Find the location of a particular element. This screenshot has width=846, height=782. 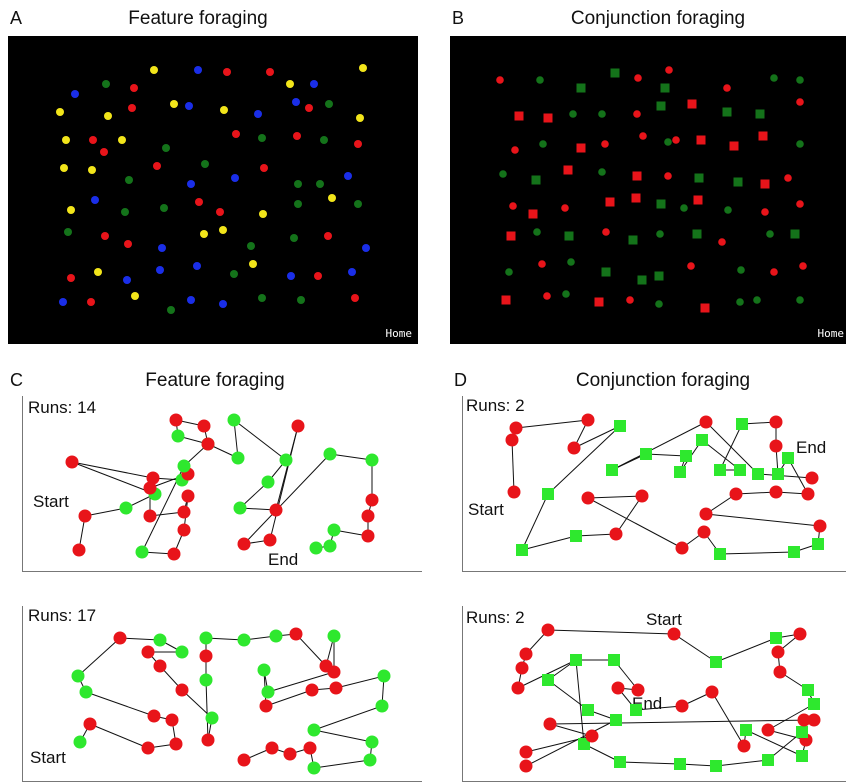

panel-letter-b: B is located at coordinates (458, 18).